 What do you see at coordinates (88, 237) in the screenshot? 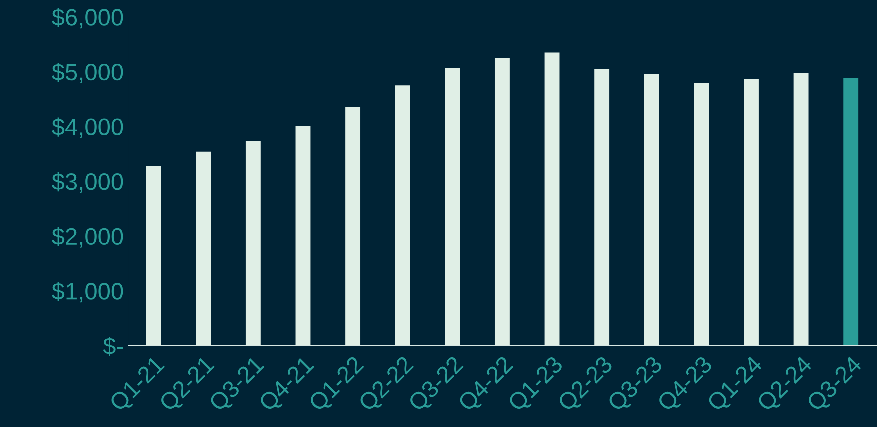
I see `y-tick-label: $2,000` at bounding box center [88, 237].